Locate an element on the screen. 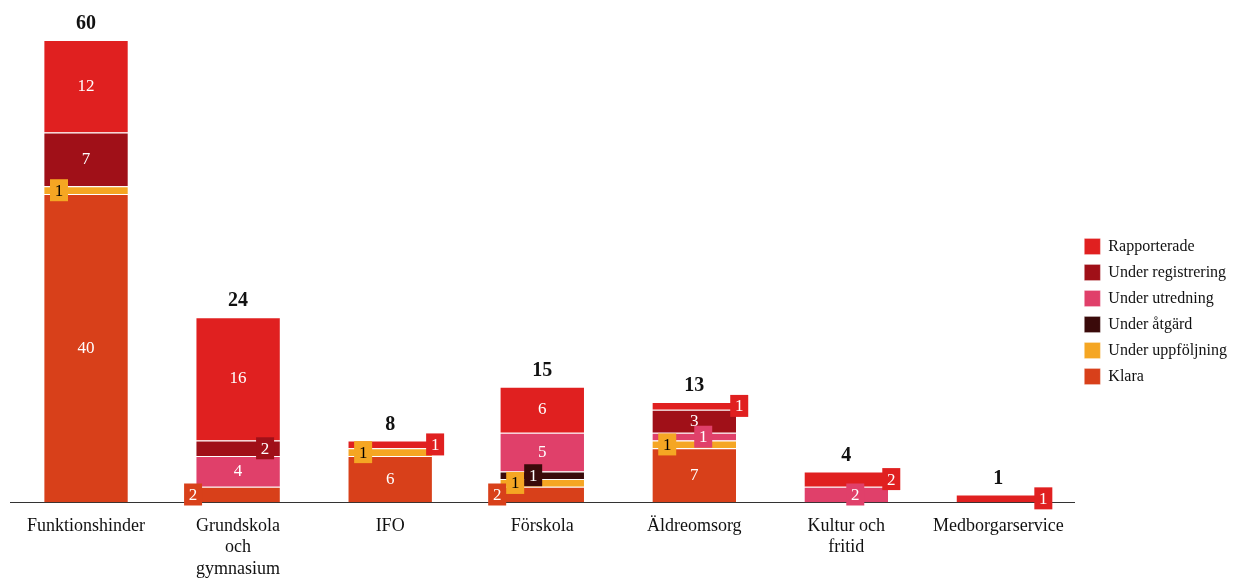  total-label: 1 is located at coordinates (1043, 498).